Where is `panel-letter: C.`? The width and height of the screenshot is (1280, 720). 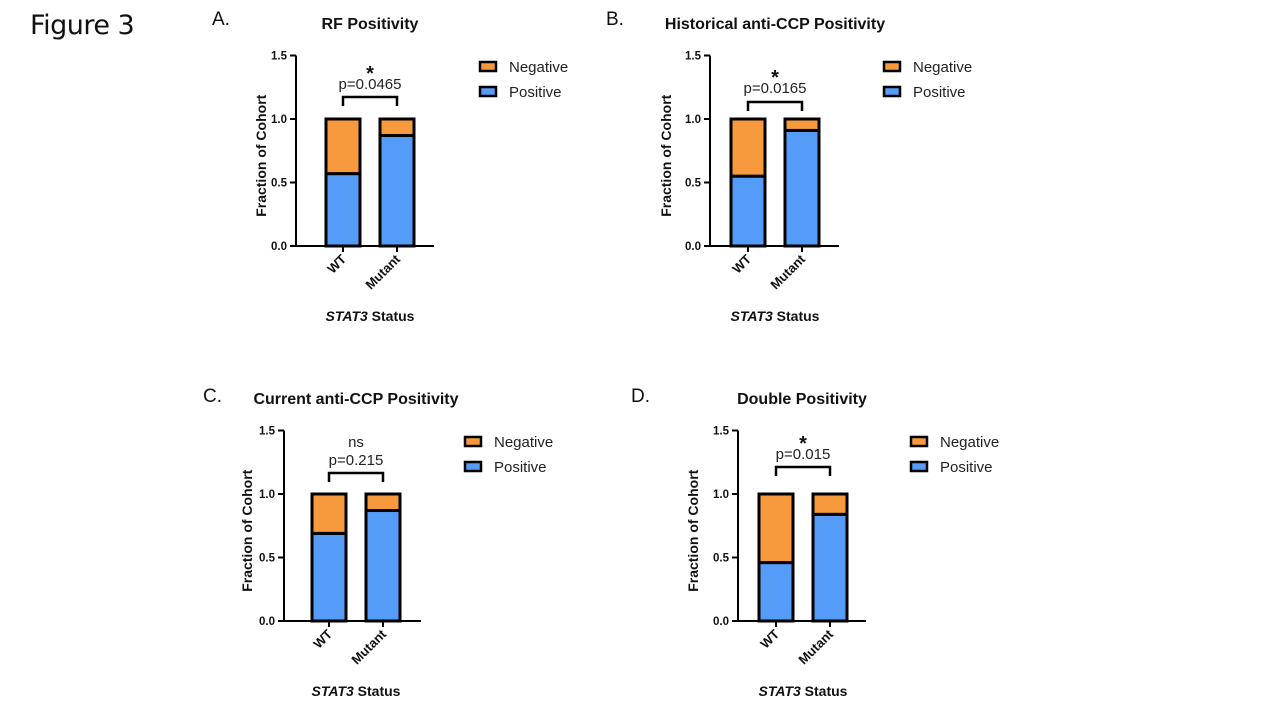
panel-letter: C. is located at coordinates (212, 396).